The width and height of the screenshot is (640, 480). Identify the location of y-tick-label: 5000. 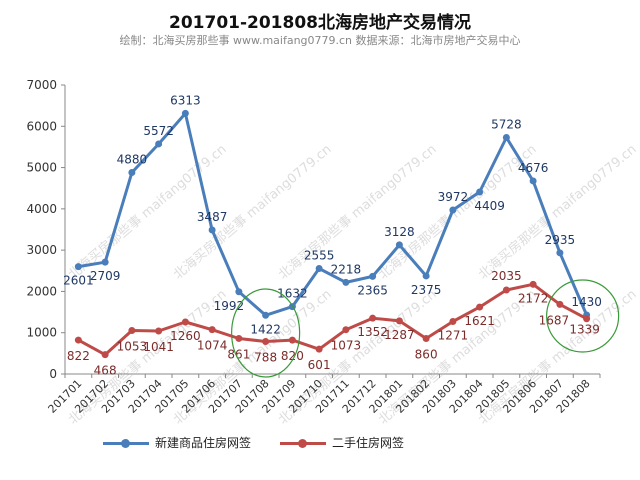
(41, 168).